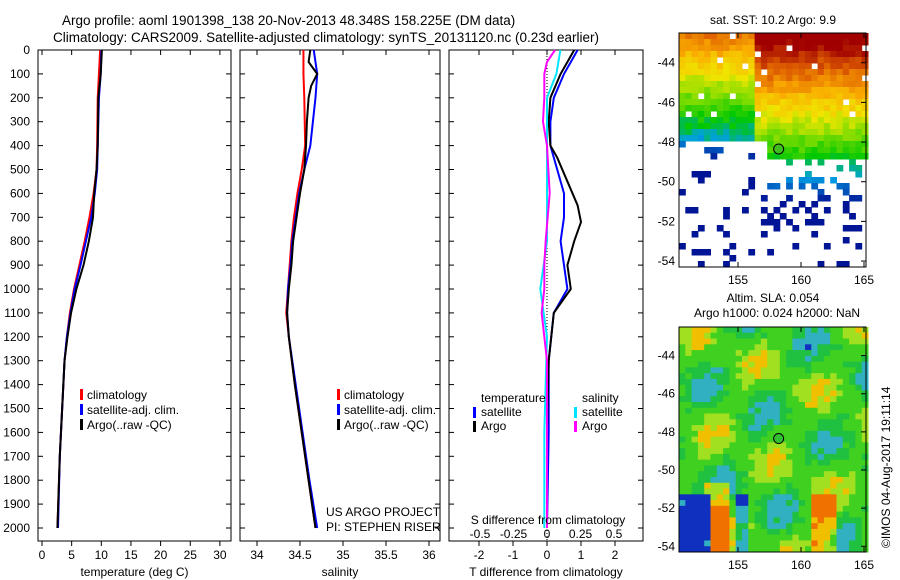  What do you see at coordinates (81, 424) in the screenshot?
I see `legend-swatch` at bounding box center [81, 424].